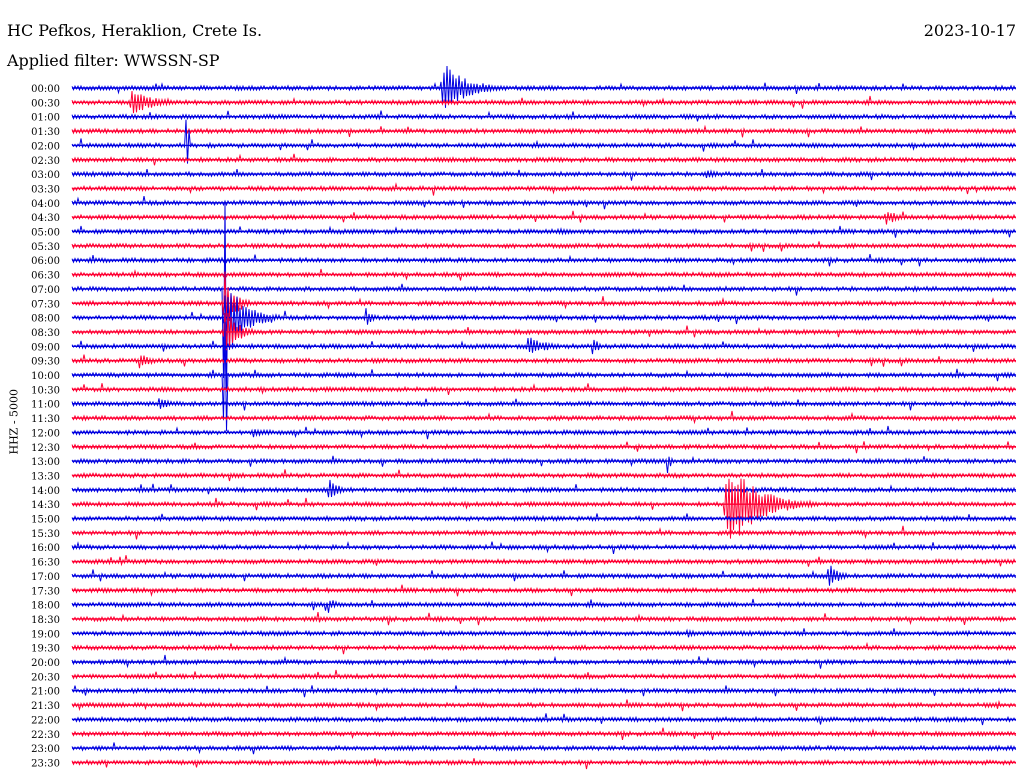 Image resolution: width=1024 pixels, height=780 pixels. What do you see at coordinates (45, 218) in the screenshot?
I see `row-time-label: 04:30` at bounding box center [45, 218].